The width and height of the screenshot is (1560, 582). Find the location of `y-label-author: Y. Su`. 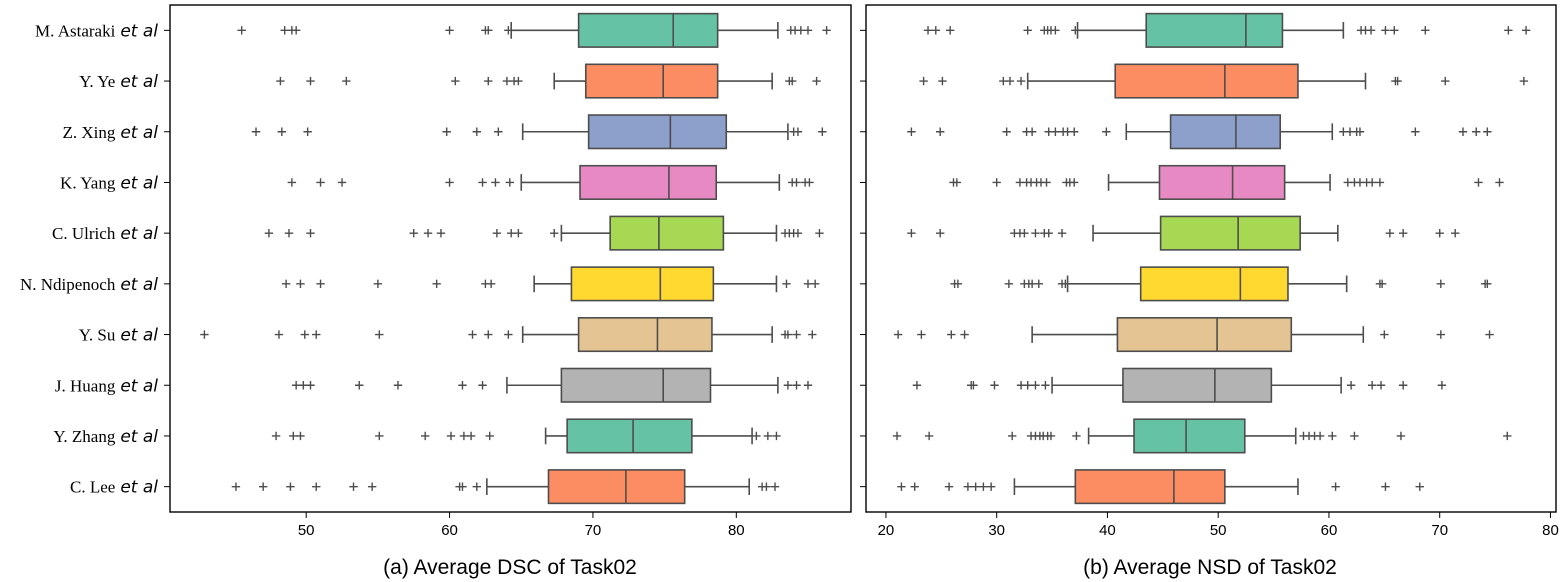

y-label-author: Y. Su is located at coordinates (97, 335).